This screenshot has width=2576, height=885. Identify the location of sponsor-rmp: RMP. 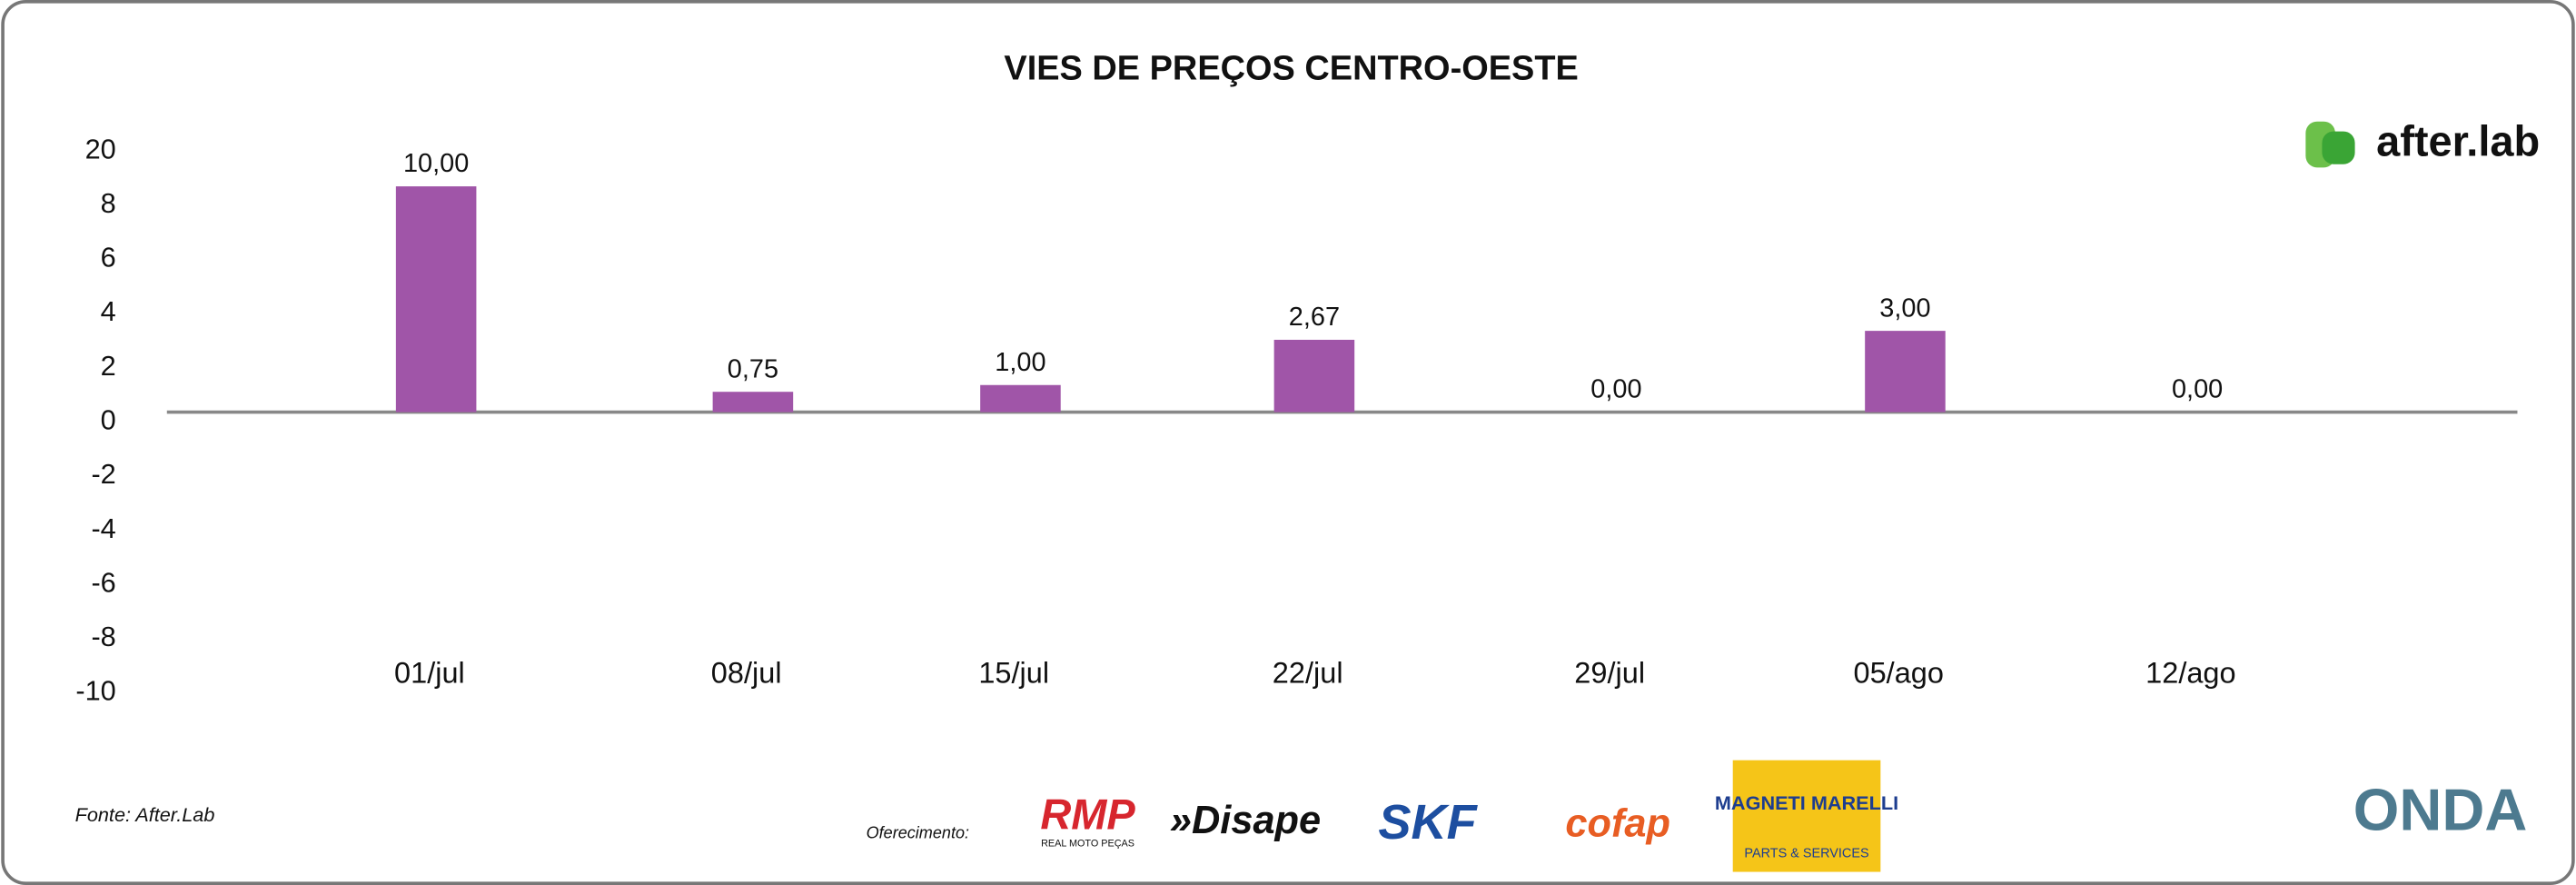
(1087, 814).